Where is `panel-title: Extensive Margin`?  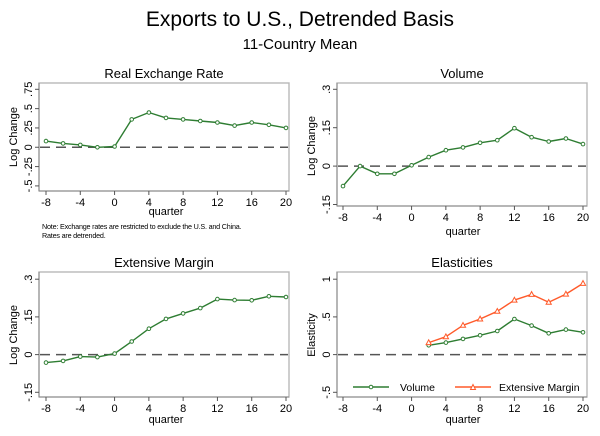
panel-title: Extensive Margin is located at coordinates (164, 262).